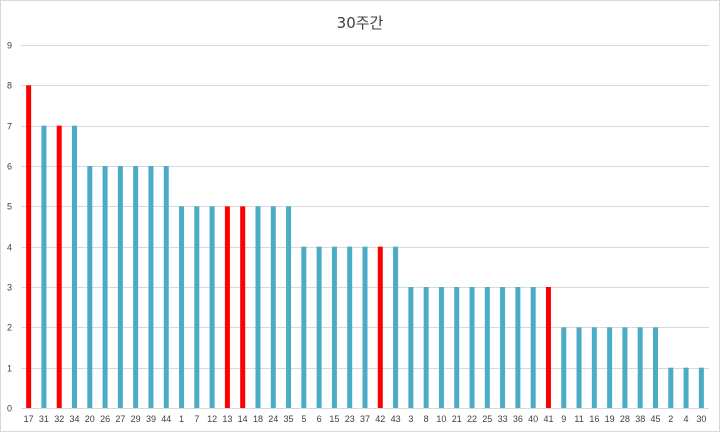 This screenshot has height=432, width=720. I want to click on x-tick-label: 22, so click(472, 419).